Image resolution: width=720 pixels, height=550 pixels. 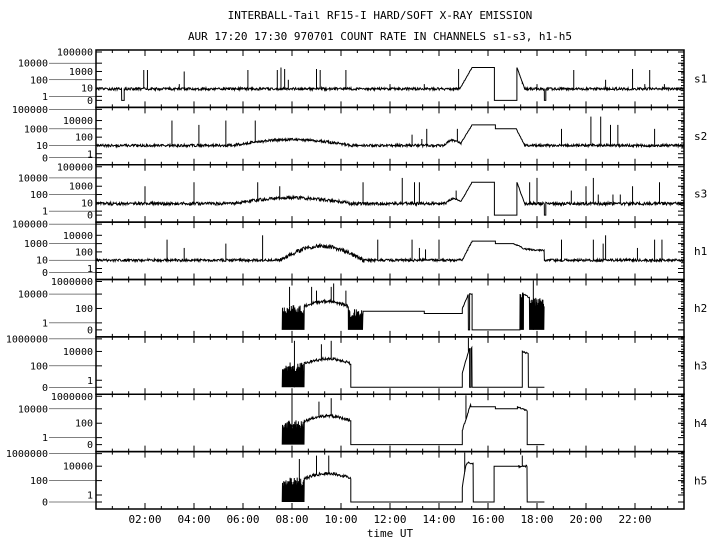 What do you see at coordinates (390, 198) in the screenshot?
I see `series-line-s3` at bounding box center [390, 198].